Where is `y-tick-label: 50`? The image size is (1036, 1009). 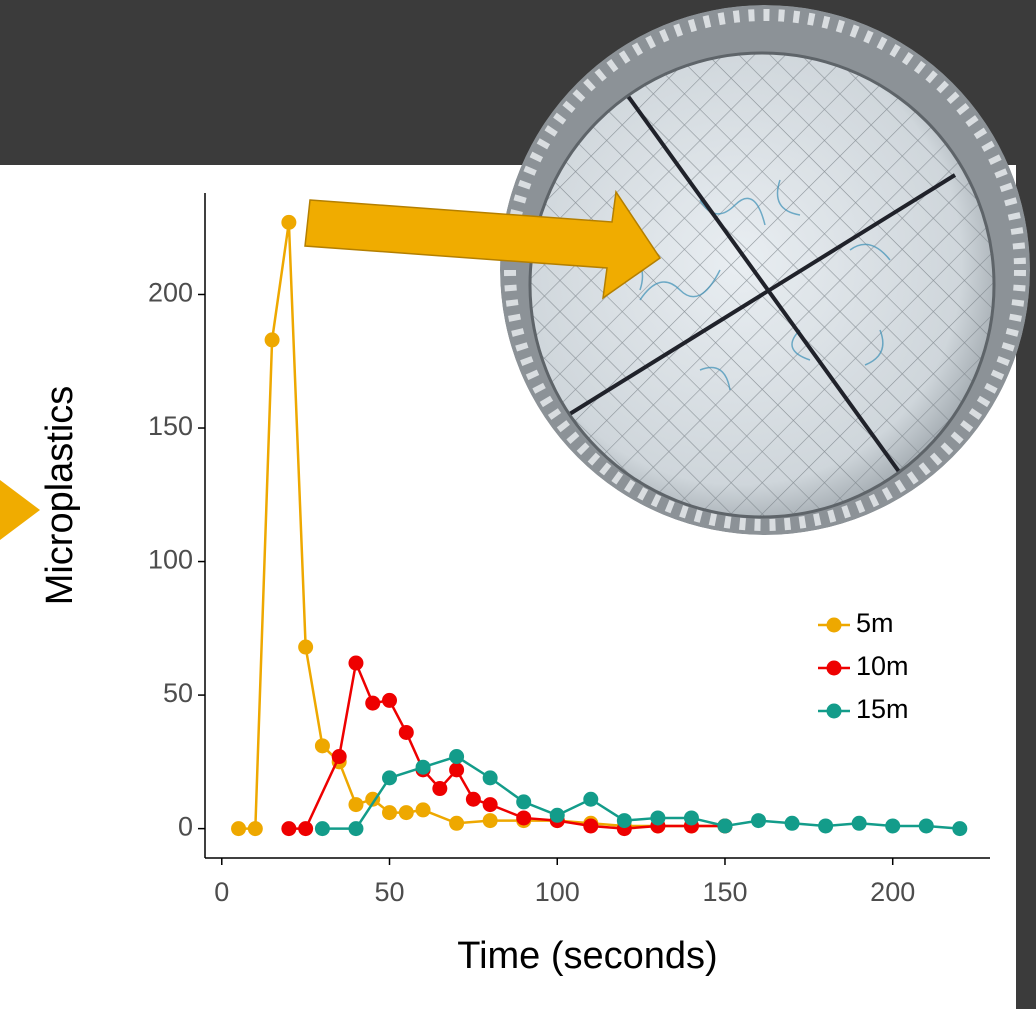 y-tick-label: 50 is located at coordinates (178, 693).